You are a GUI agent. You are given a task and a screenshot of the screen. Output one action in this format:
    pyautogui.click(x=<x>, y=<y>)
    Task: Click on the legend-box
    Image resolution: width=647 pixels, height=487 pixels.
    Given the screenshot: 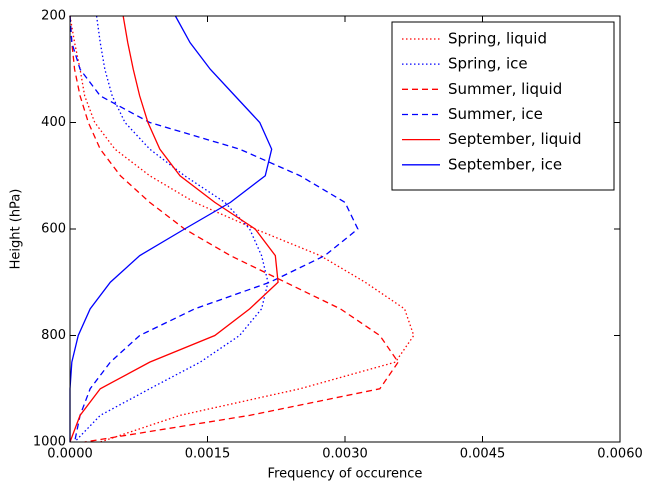 What is the action you would take?
    pyautogui.click(x=503, y=106)
    